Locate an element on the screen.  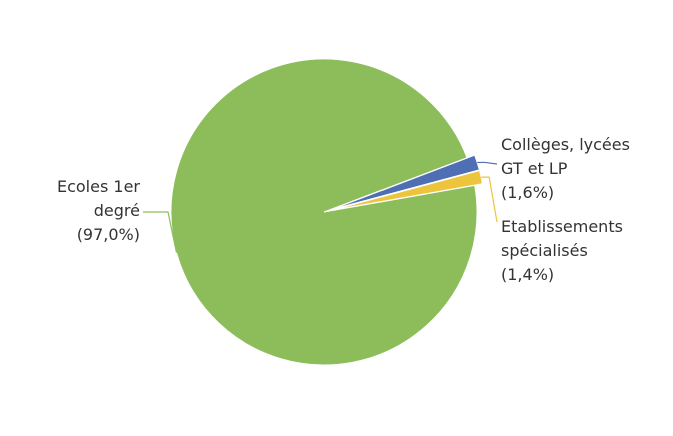
slice-label-colleges-lycees-gt-et-lp: Collèges, lycées GT et LP (1,6%) is located at coordinates (565, 168).